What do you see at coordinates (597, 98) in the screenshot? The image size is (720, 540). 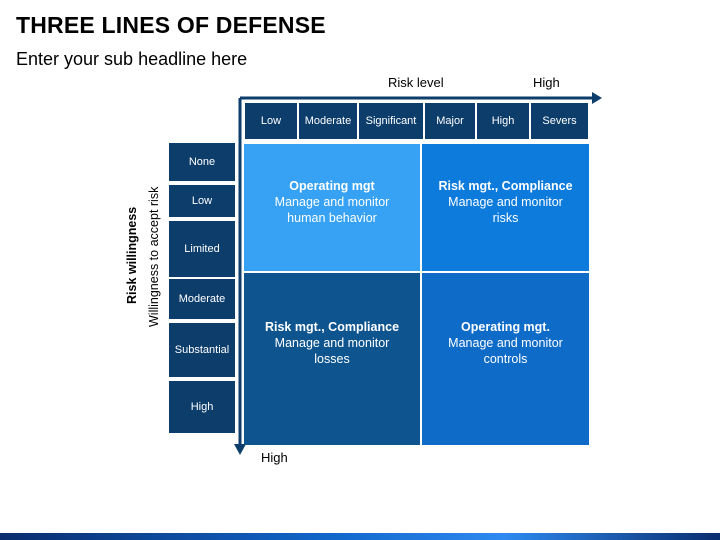 I see `x-axis-arrow-head` at bounding box center [597, 98].